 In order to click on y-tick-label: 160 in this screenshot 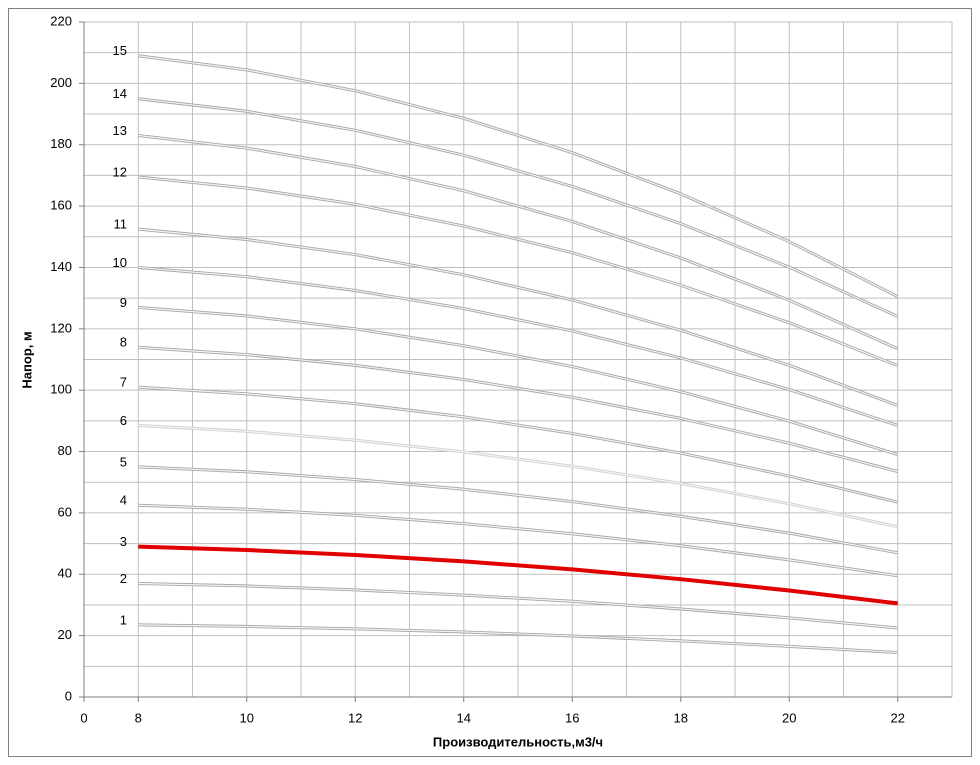, I will do `click(61, 205)`.